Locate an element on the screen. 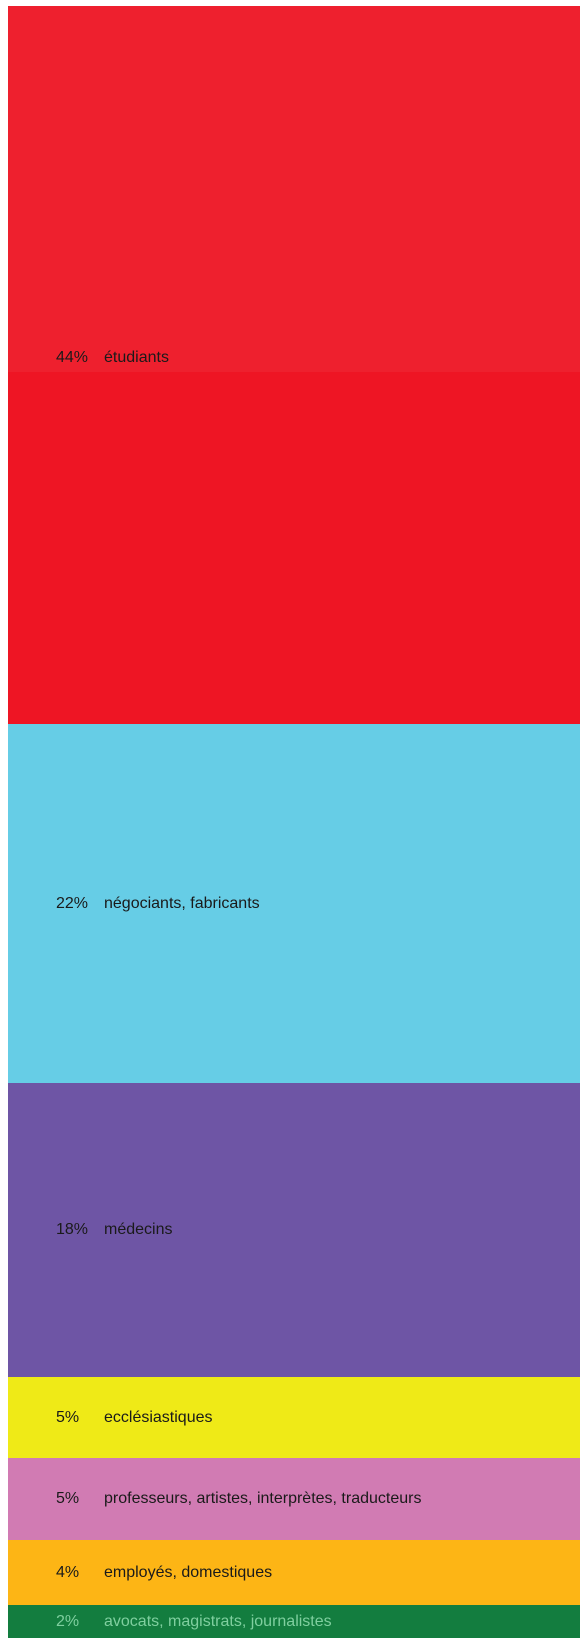 Image resolution: width=580 pixels, height=1638 pixels. band-label-6: 2% avocats, magistrats, journalistes is located at coordinates (194, 1622).